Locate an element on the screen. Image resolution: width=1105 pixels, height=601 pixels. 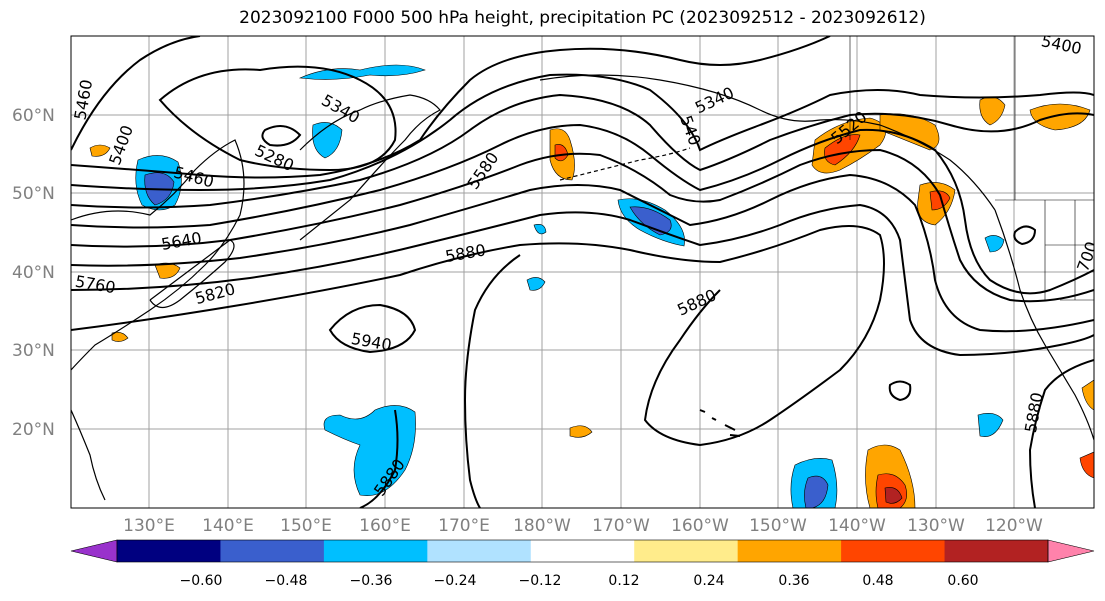
lon-label: 120°W is located at coordinates (1014, 526).